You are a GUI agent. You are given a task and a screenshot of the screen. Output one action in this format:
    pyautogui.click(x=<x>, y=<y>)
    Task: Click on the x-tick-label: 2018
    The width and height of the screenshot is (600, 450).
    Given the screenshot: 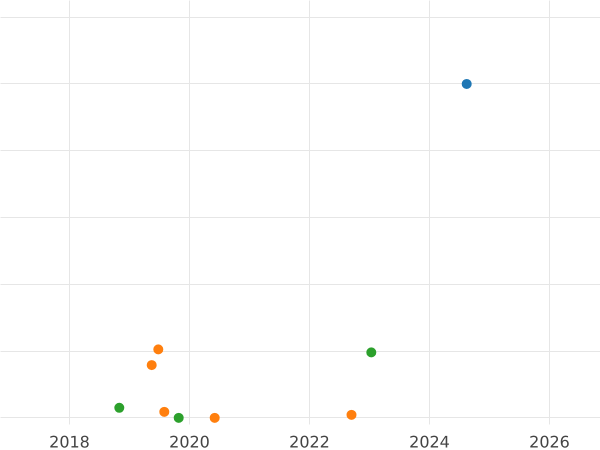 What is the action you would take?
    pyautogui.click(x=69, y=441)
    